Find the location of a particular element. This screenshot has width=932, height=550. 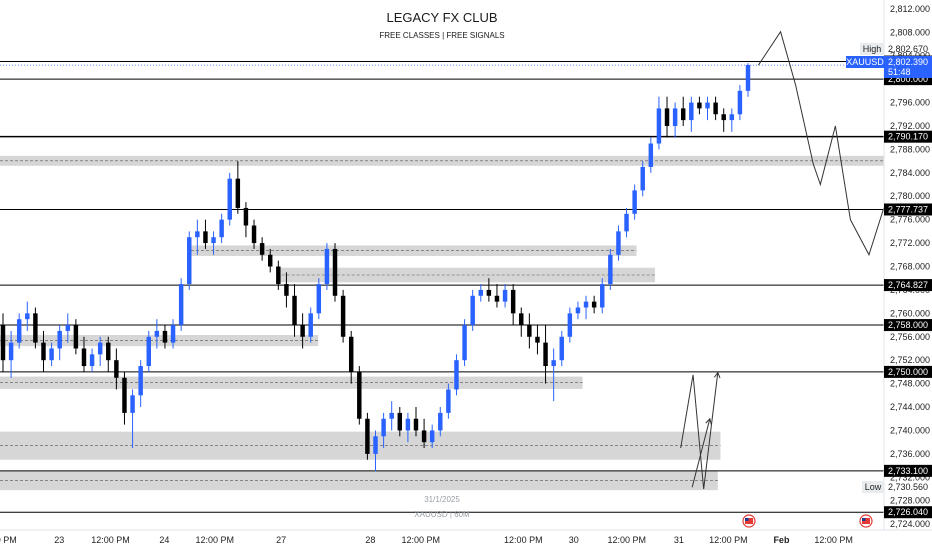

price-level-tag: 2,733.100 is located at coordinates (908, 471).